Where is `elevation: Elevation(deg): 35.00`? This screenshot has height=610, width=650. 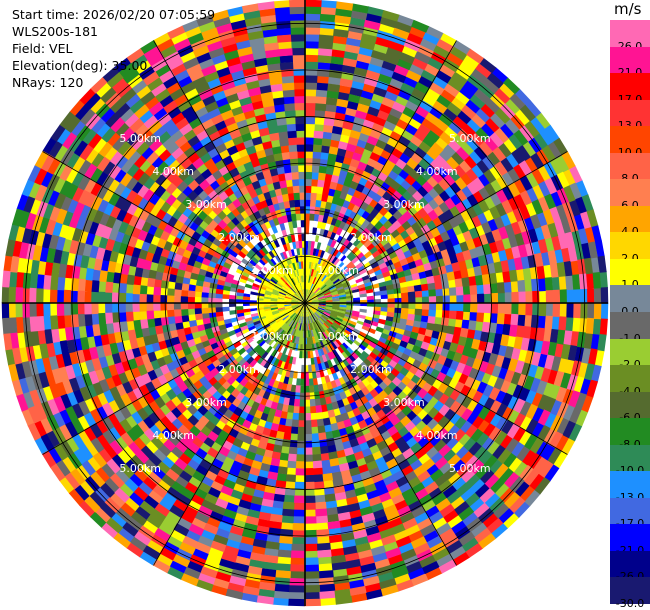 elevation: Elevation(deg): 35.00 is located at coordinates (80, 65).